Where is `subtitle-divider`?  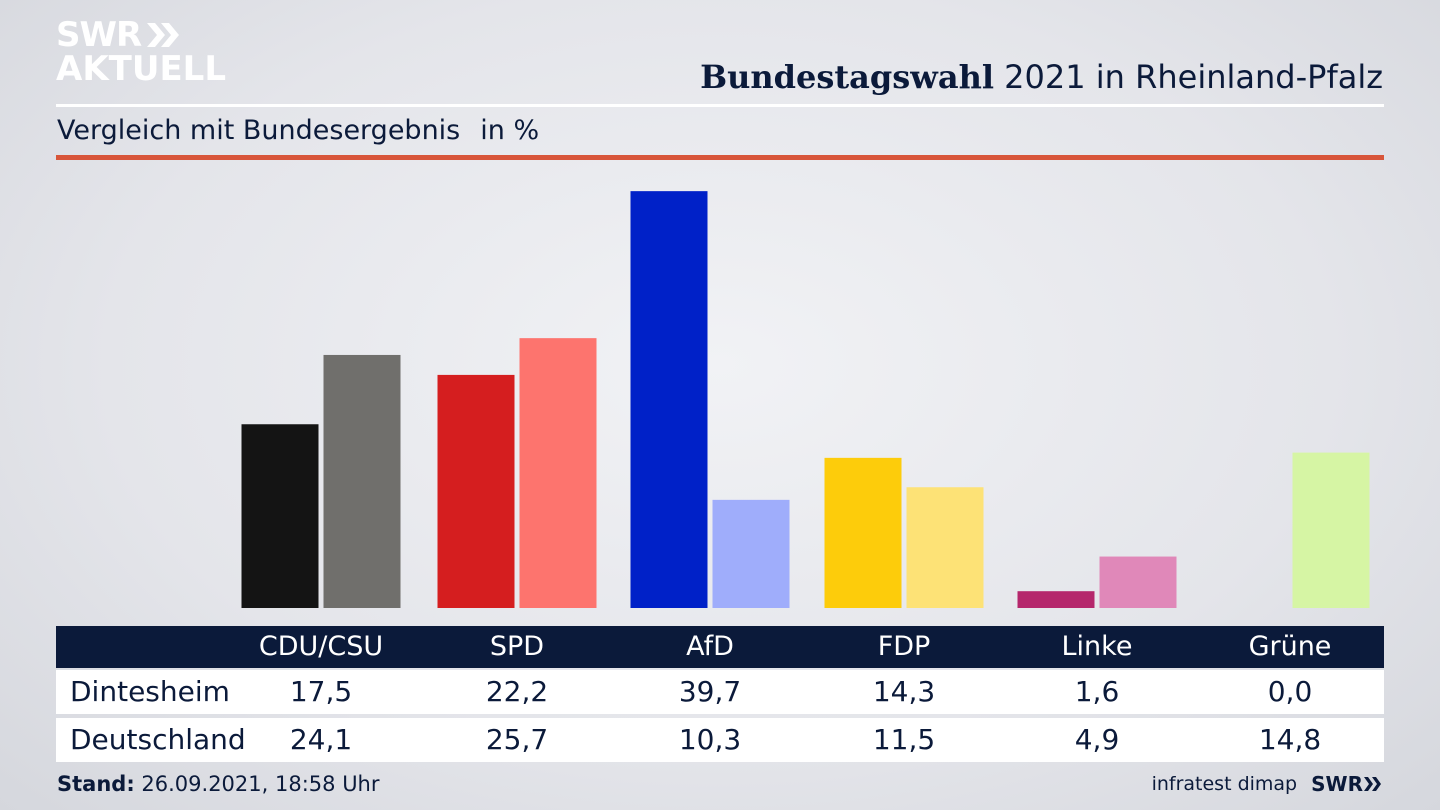 subtitle-divider is located at coordinates (720, 157).